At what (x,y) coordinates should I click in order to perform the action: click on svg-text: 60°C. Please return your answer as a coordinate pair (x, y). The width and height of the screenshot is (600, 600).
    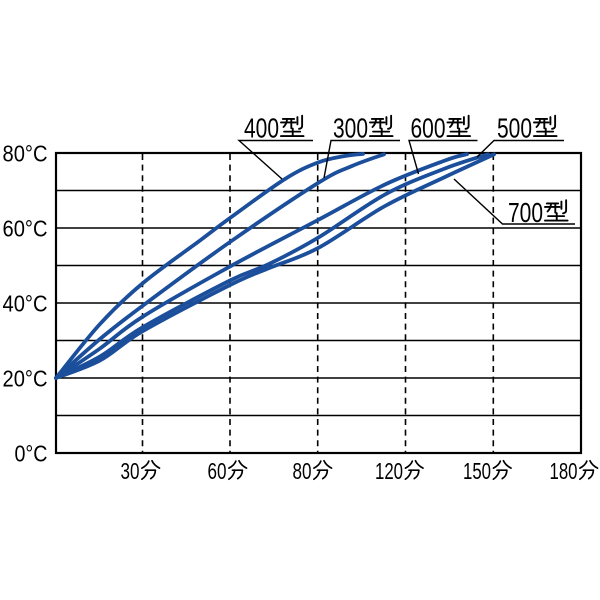
    Looking at the image, I should click on (25, 229).